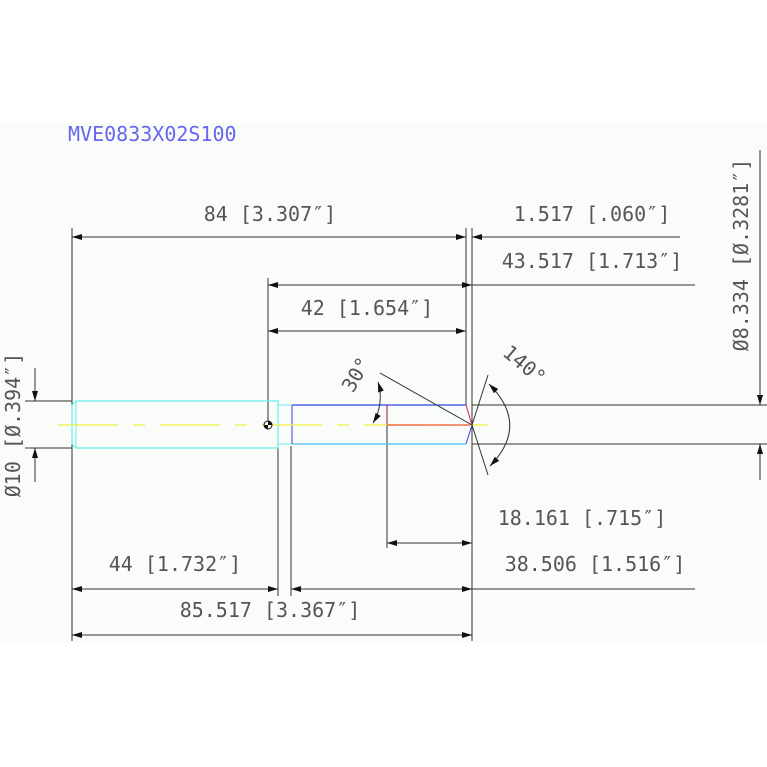 The image size is (767, 767). I want to click on dim-dia-10: Ø10 [Ø.394″], so click(13, 425).